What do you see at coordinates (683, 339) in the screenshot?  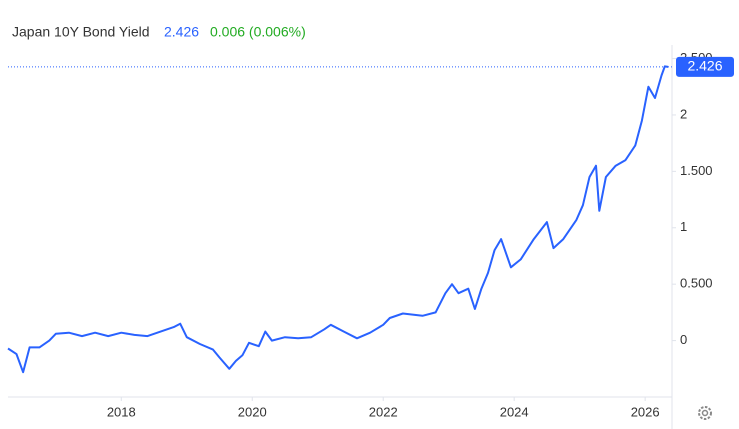 I see `y-tick-label: 0` at bounding box center [683, 339].